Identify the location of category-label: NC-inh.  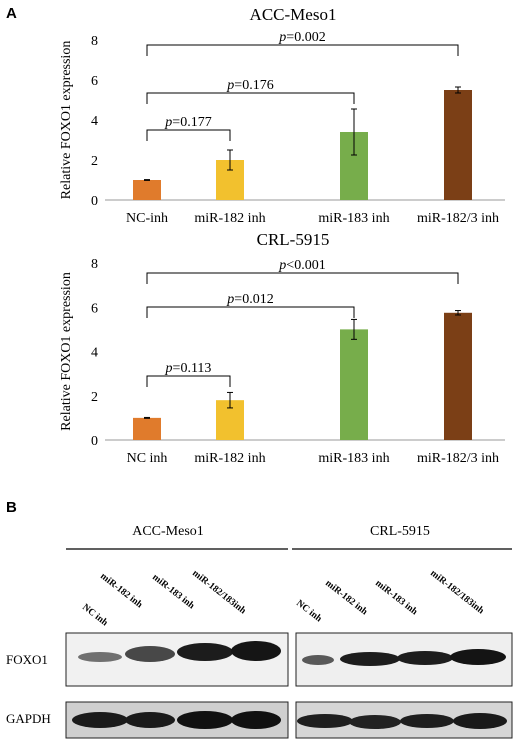
(147, 218).